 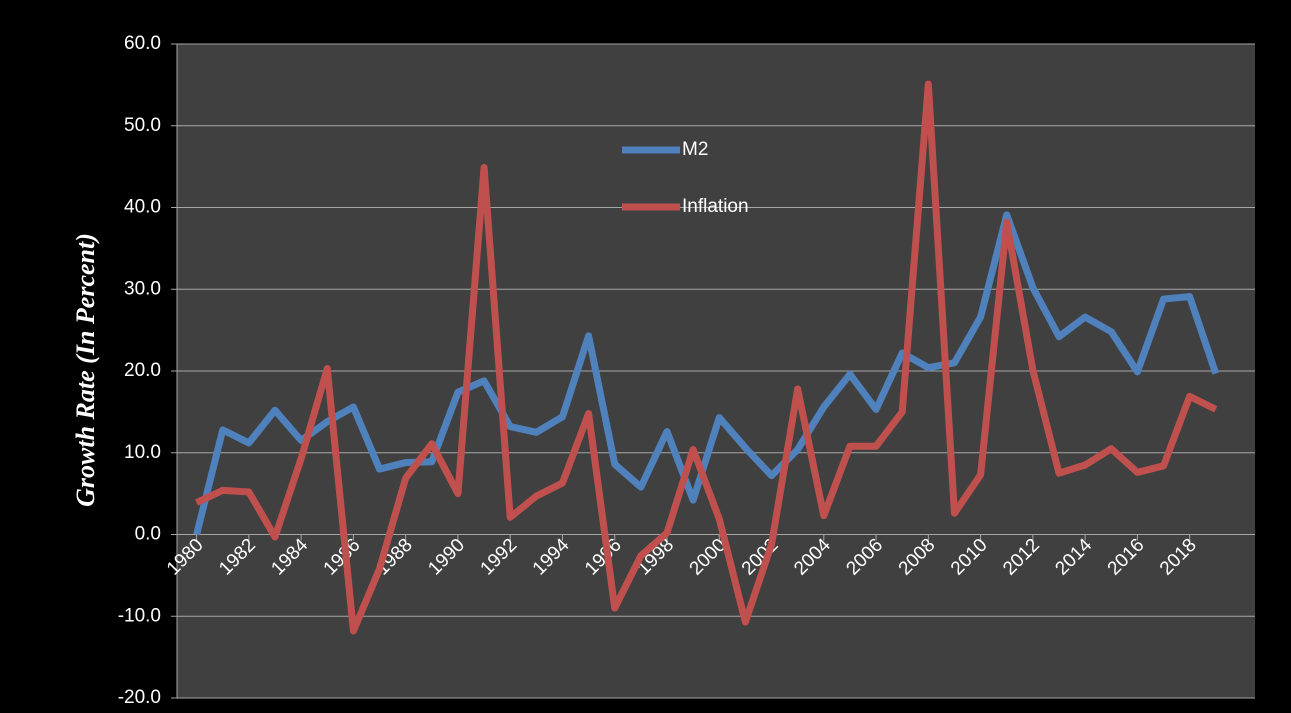 I want to click on legend-label: M2, so click(x=695, y=149).